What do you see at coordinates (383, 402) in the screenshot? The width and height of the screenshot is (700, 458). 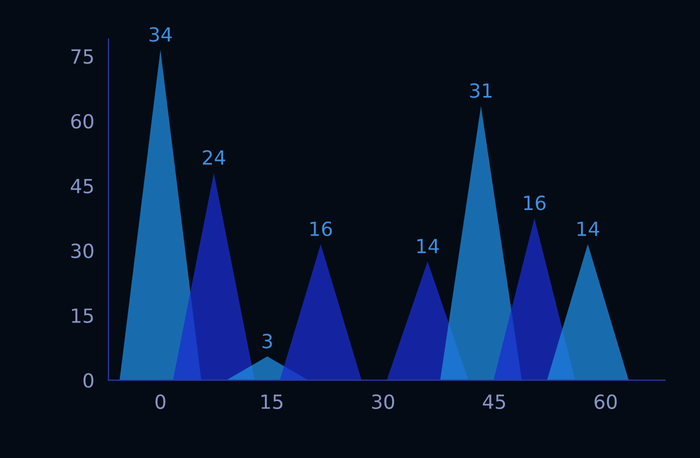 I see `x-tick-label: 30` at bounding box center [383, 402].